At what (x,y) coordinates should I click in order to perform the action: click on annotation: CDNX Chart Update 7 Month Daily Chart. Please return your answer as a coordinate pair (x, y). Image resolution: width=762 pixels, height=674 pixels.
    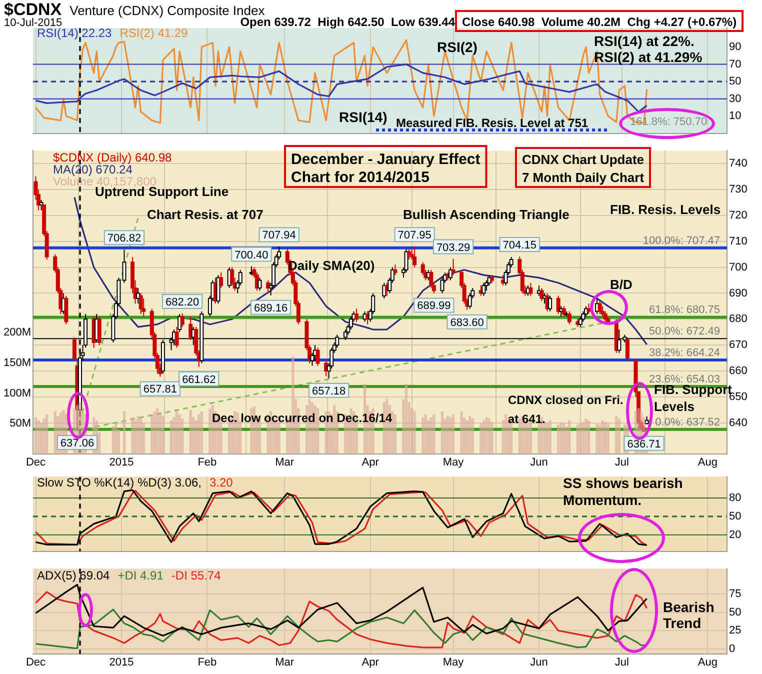
    Looking at the image, I should click on (583, 168).